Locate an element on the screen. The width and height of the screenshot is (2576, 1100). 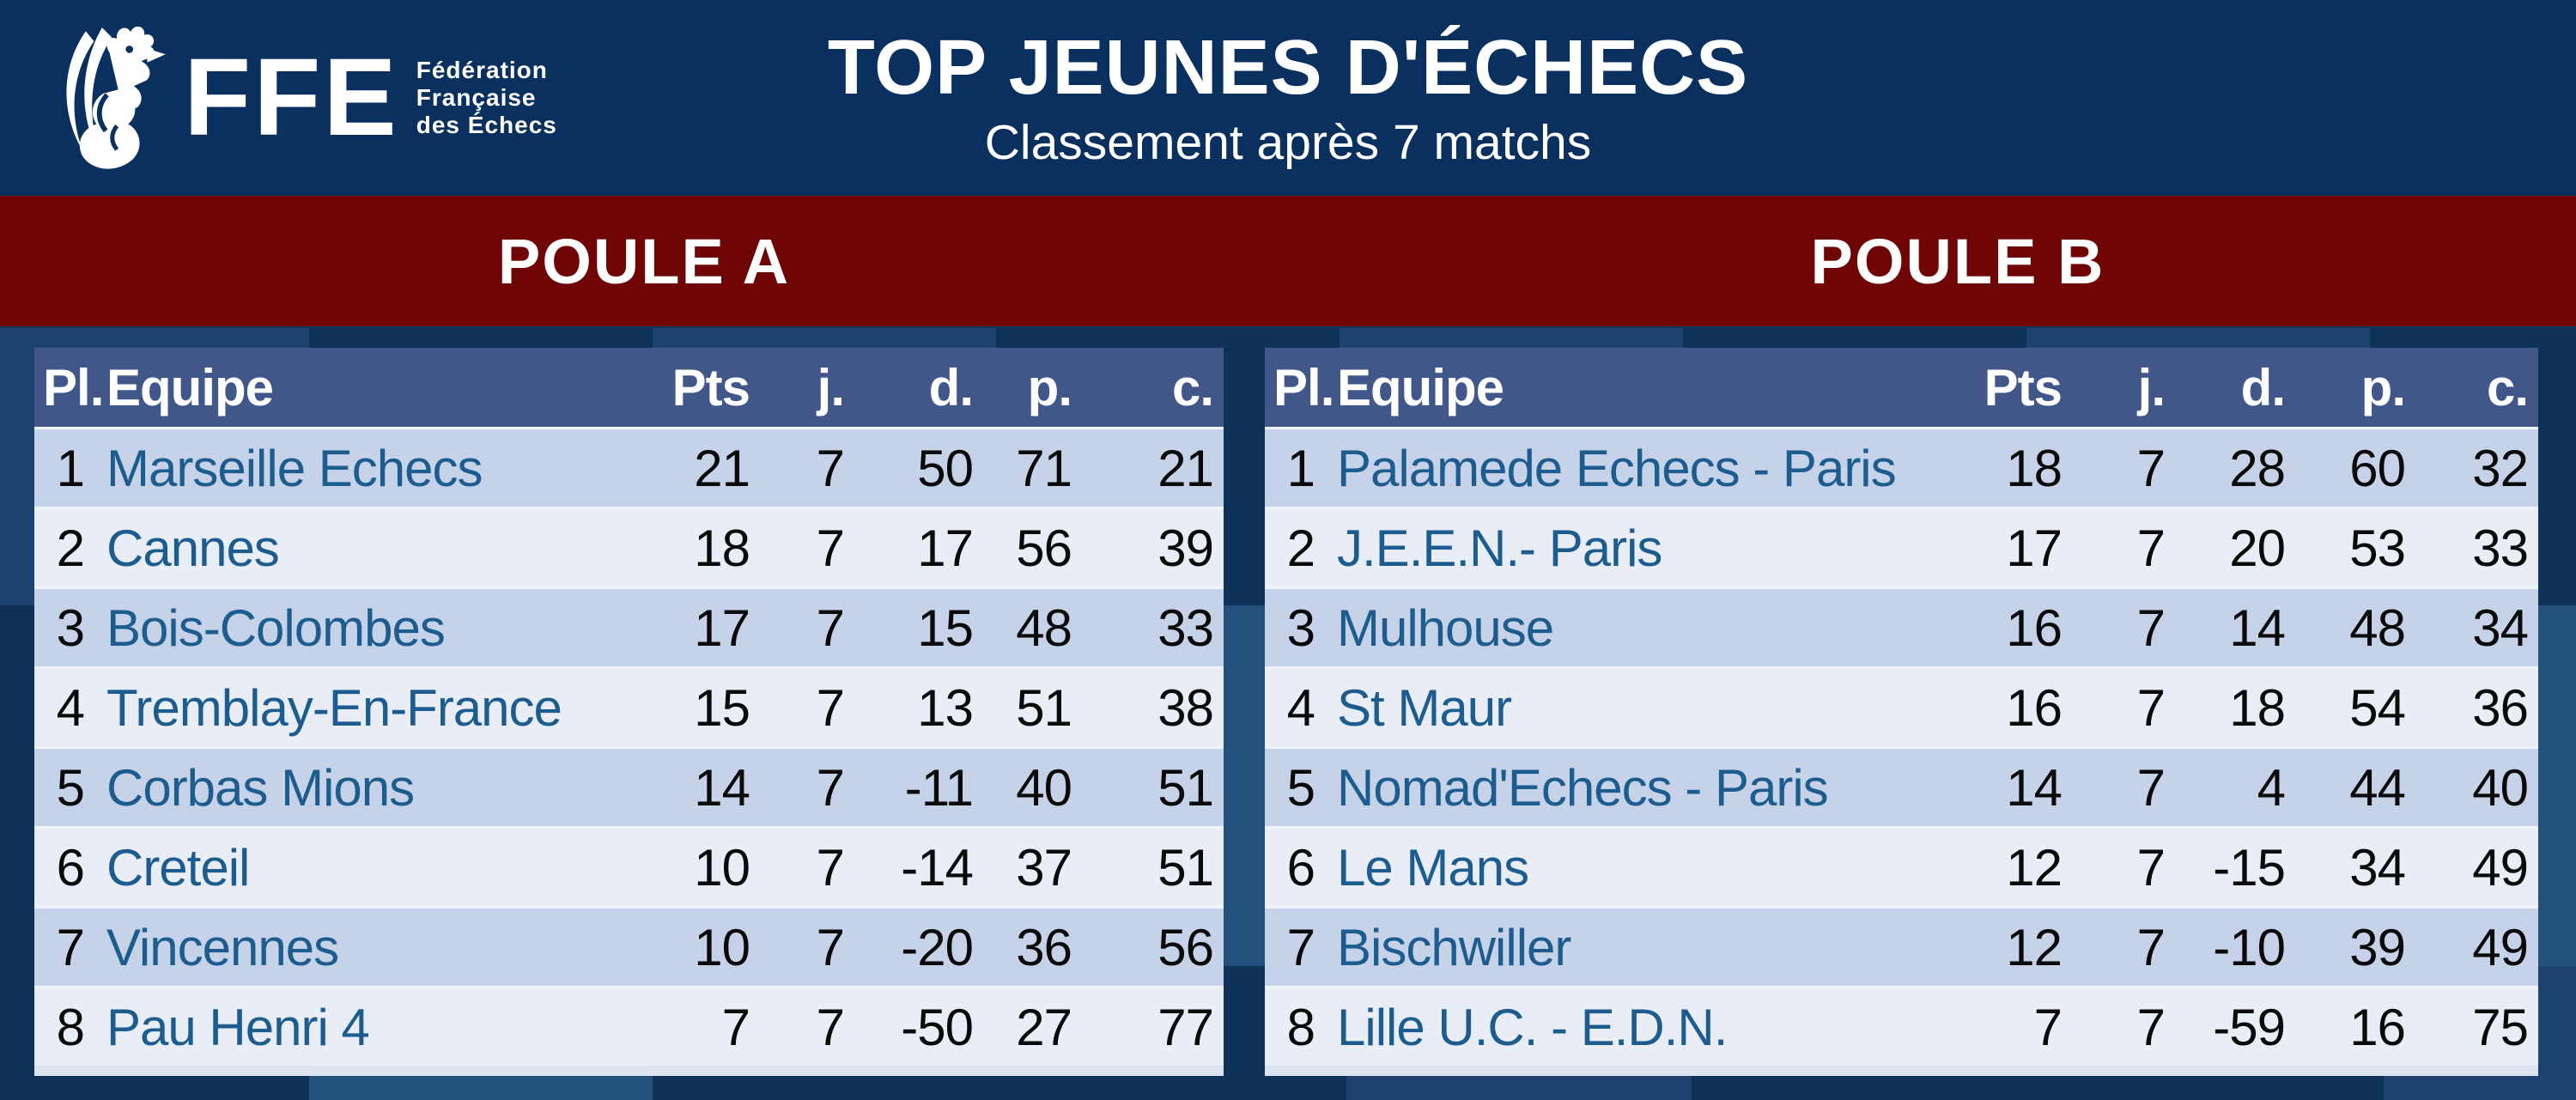
table-row: 4 St Maur 16 7 18 54 36 is located at coordinates (1902, 706).